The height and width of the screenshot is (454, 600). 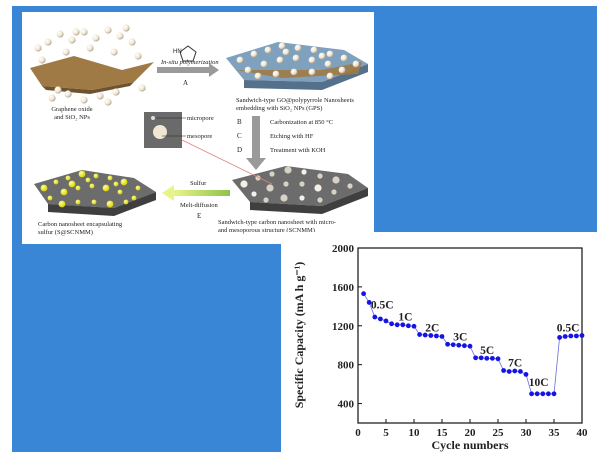 I want to click on inset-pointer, so click(x=227, y=162).